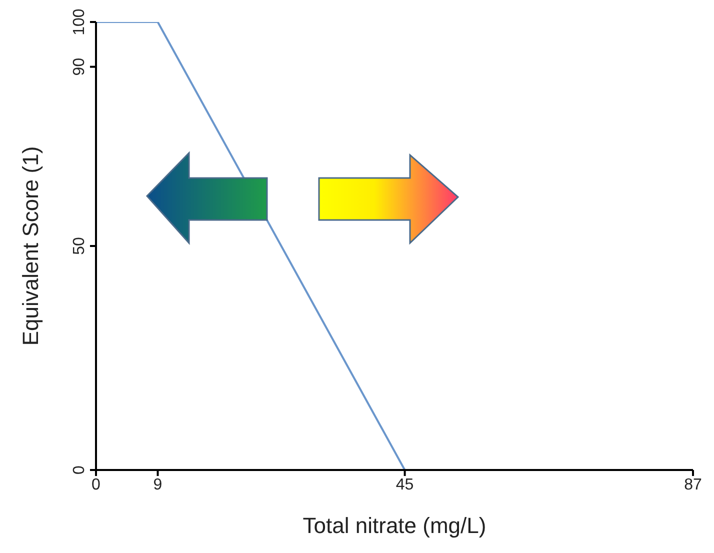 The image size is (714, 553). I want to click on y-tick-label: 100, so click(79, 22).